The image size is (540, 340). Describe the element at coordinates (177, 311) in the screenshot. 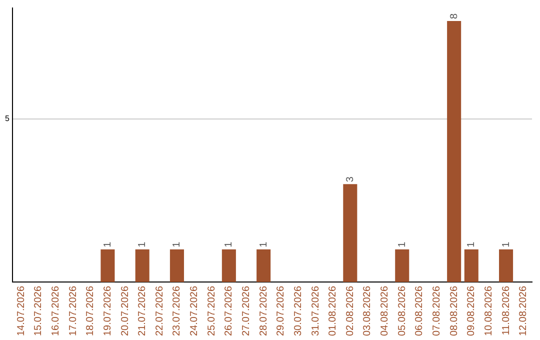

I see `x-tick-label: 23.07.2026` at that location.